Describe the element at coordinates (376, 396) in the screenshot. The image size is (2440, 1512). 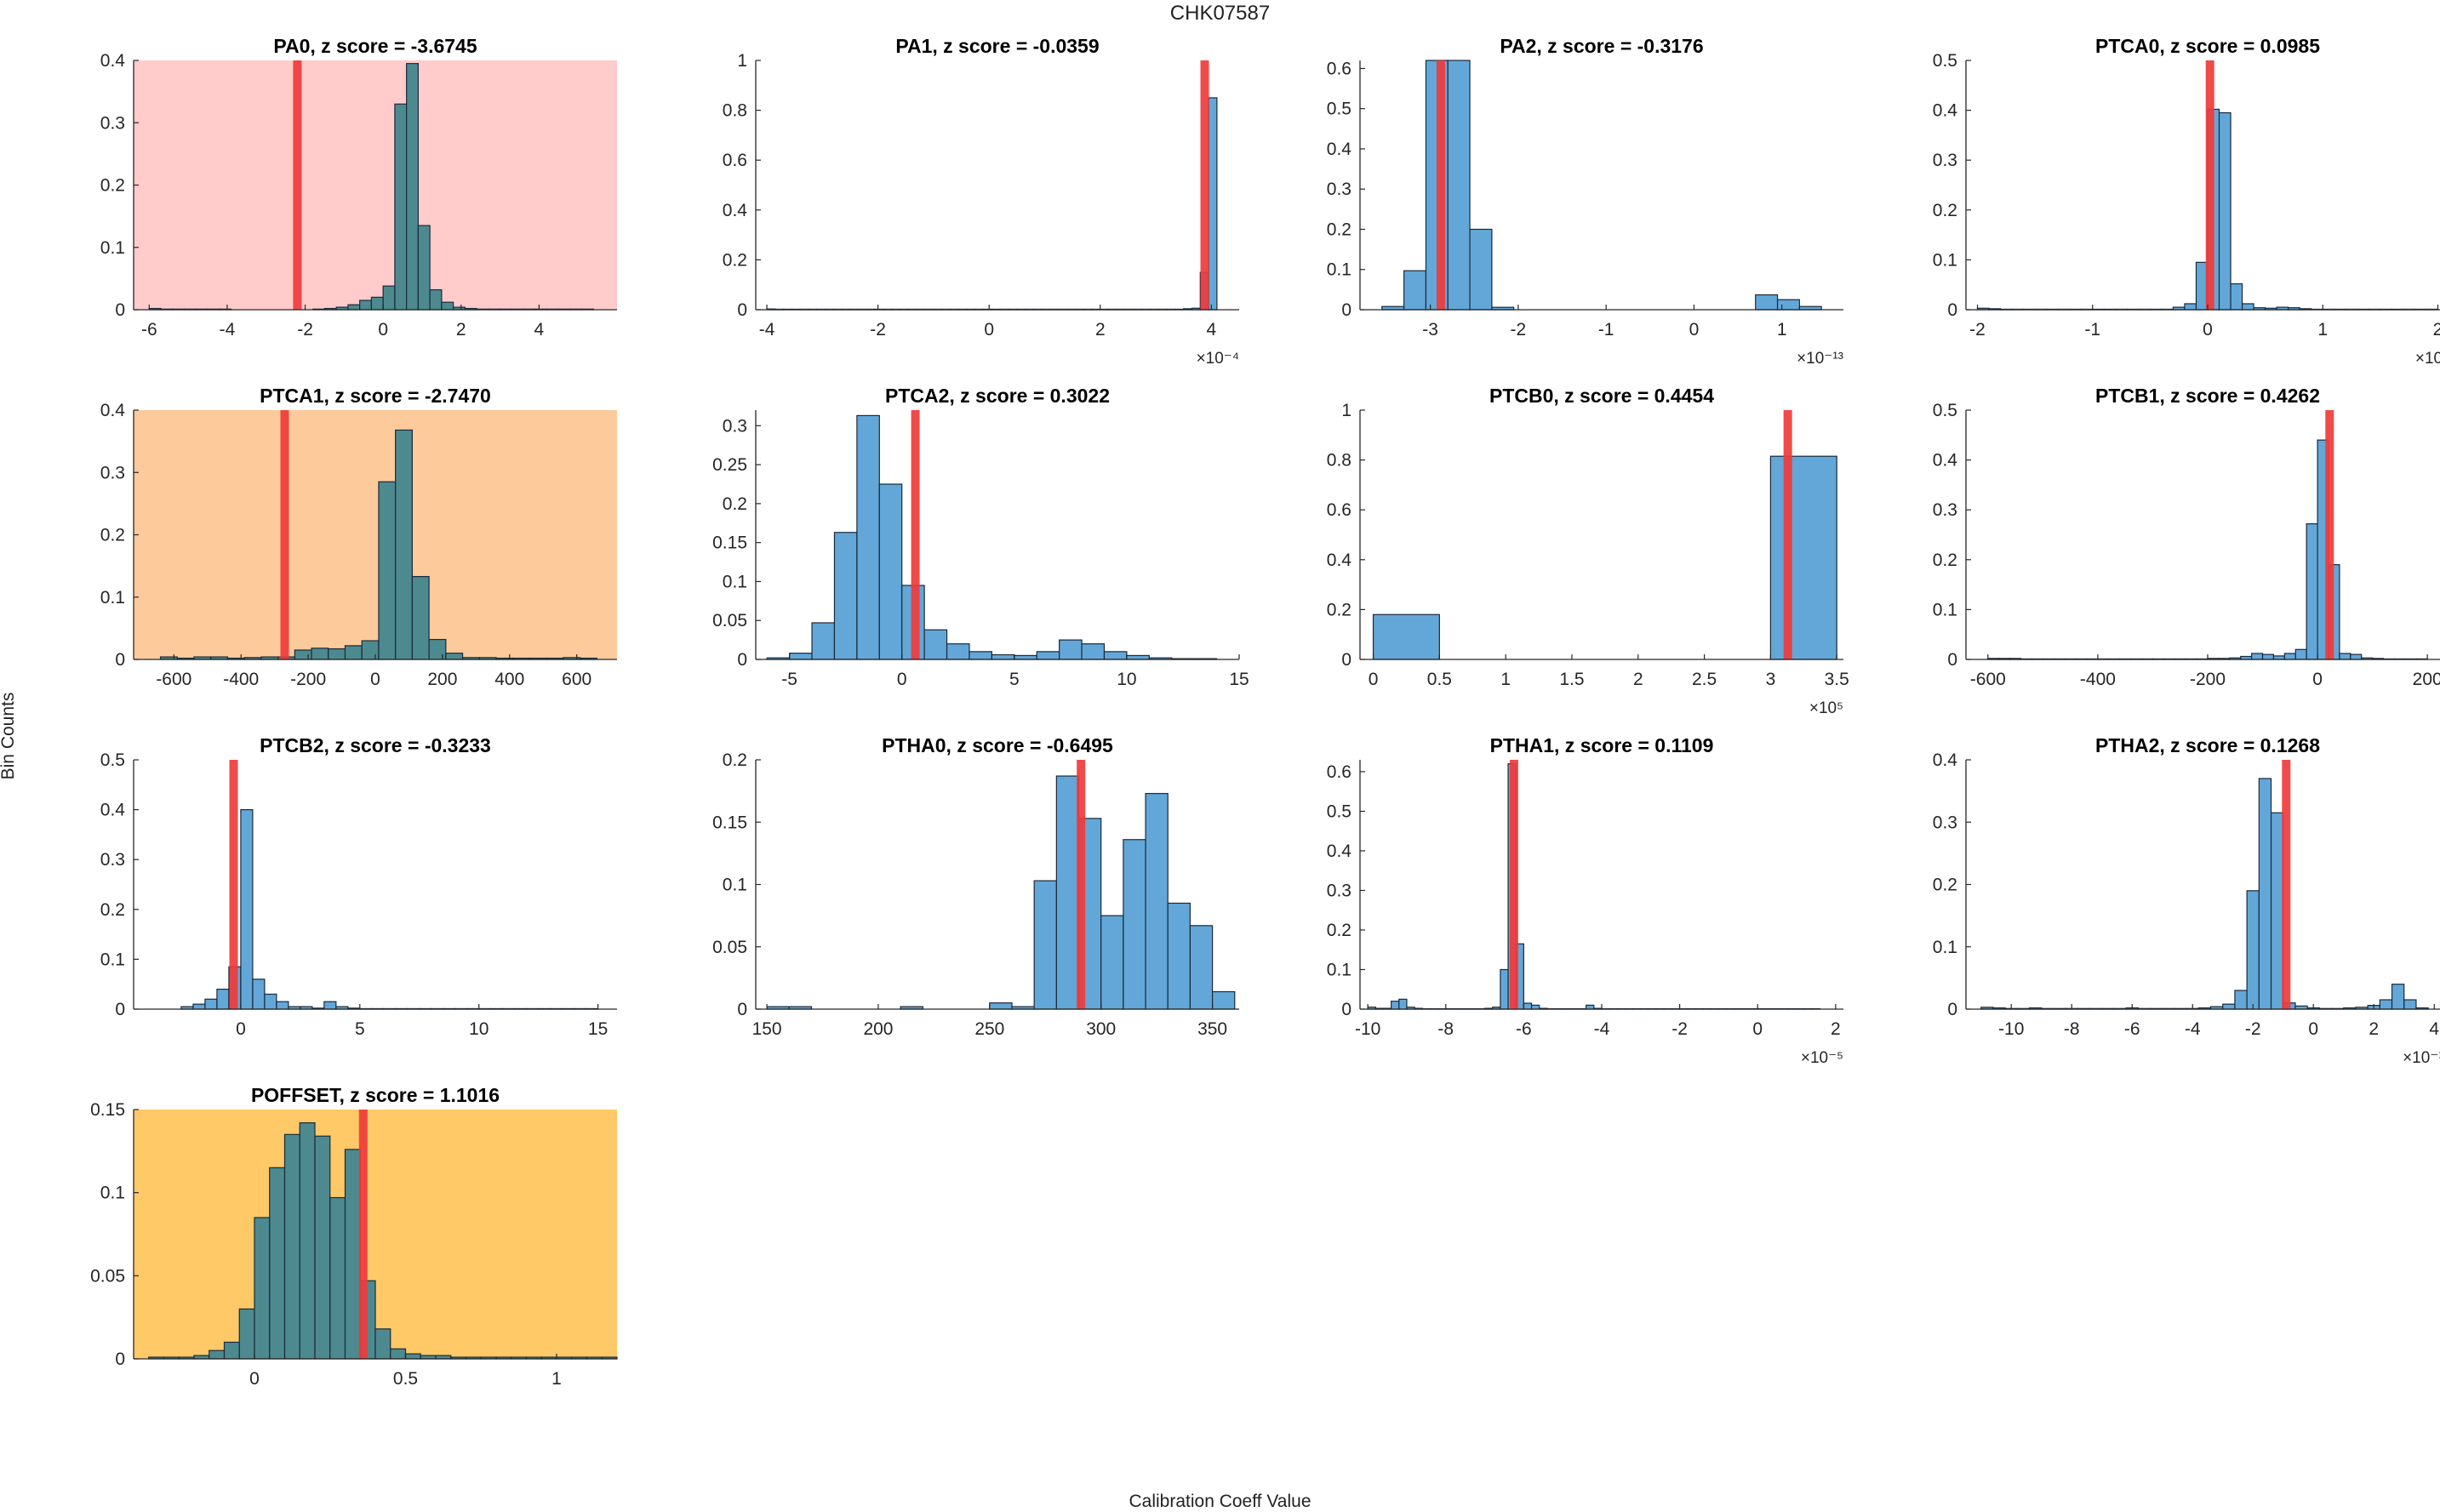
I see `subplot-title: PTCA1, z score = -2.7470` at that location.